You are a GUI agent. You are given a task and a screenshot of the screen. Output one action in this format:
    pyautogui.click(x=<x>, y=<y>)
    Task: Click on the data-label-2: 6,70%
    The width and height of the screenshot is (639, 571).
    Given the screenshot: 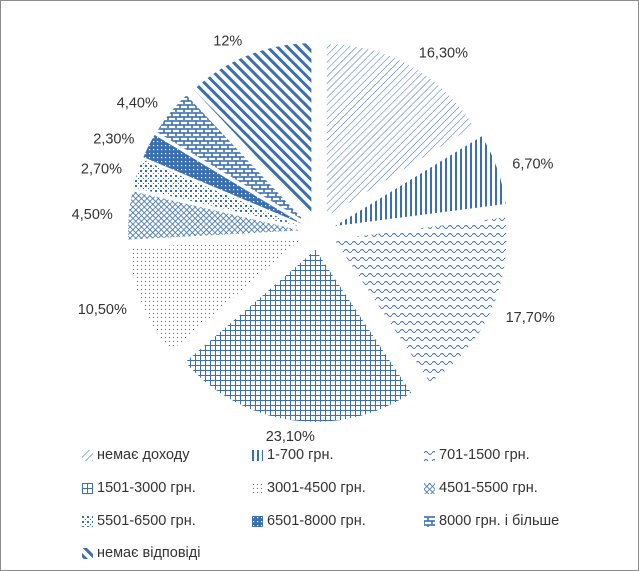 What is the action you would take?
    pyautogui.click(x=532, y=165)
    